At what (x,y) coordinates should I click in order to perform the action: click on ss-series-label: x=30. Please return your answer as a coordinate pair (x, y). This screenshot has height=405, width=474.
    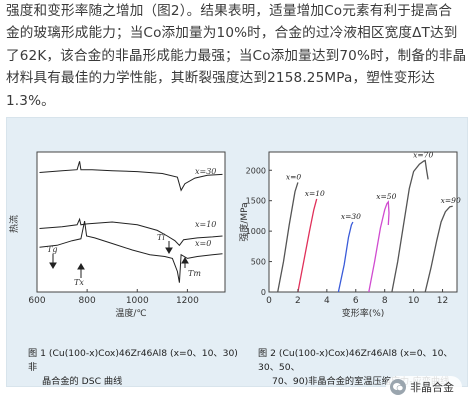
    Looking at the image, I should click on (351, 216).